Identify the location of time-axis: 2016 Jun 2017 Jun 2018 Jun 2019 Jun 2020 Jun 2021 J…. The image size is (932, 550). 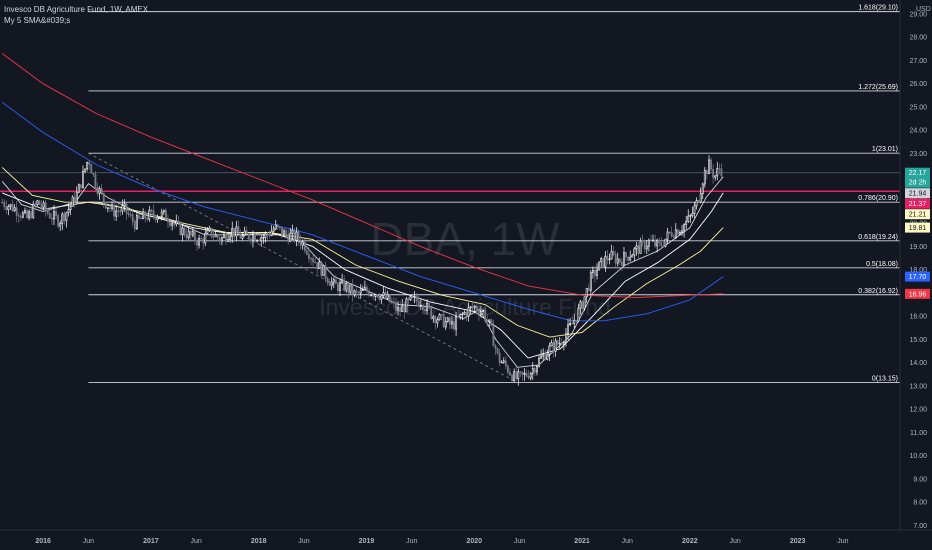
(441, 541).